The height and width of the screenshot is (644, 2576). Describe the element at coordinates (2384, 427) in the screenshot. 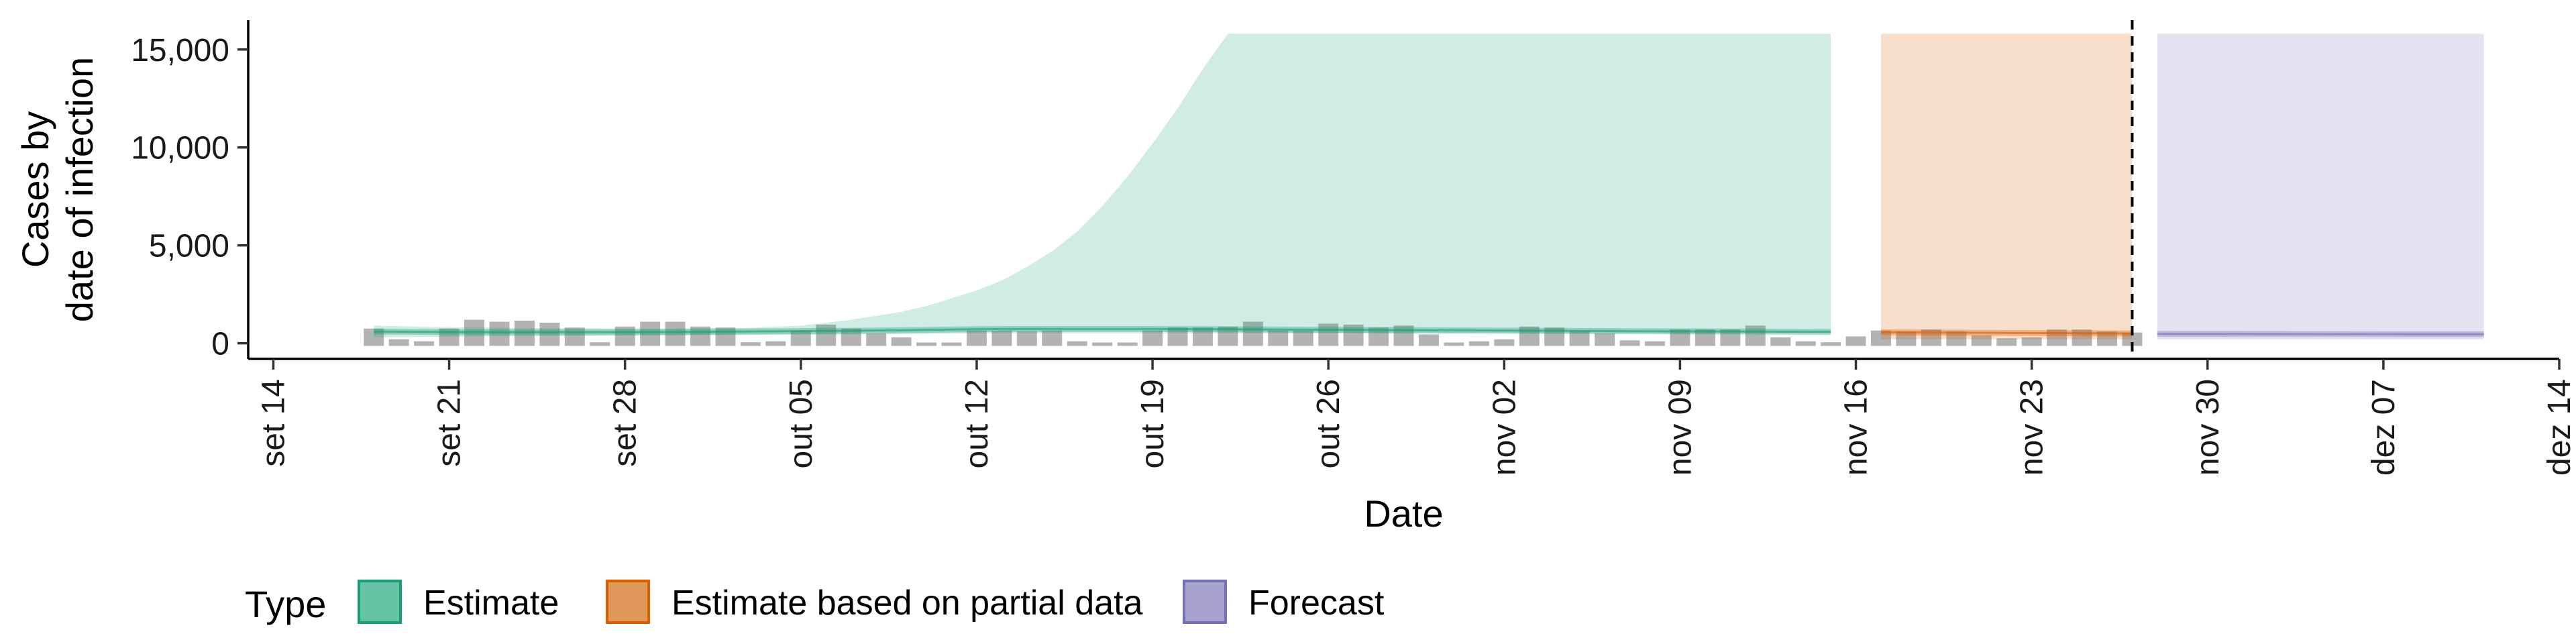

I see `x-tick-label: dez 07` at that location.